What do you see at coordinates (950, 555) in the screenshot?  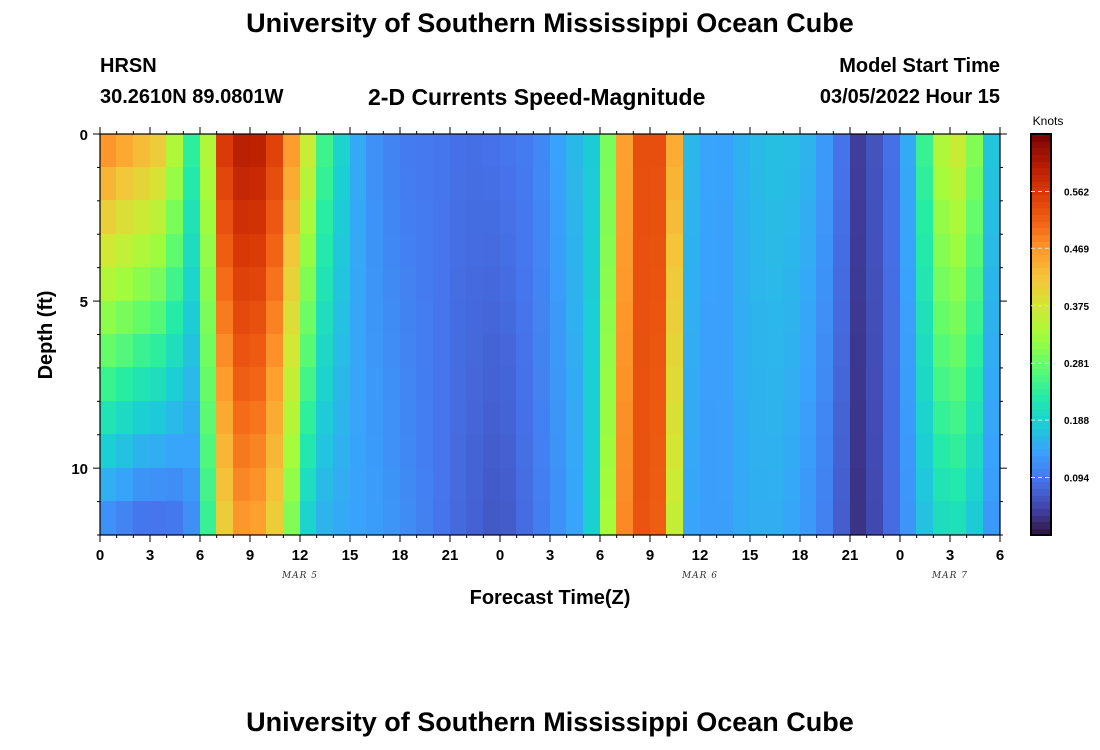 I see `x-tick-label: 3` at bounding box center [950, 555].